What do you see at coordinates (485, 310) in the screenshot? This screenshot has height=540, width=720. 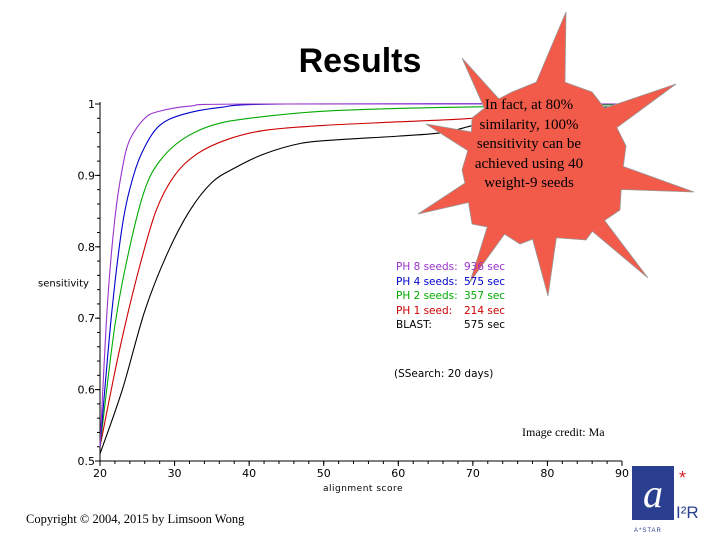 I see `legend-value: 214 sec` at bounding box center [485, 310].